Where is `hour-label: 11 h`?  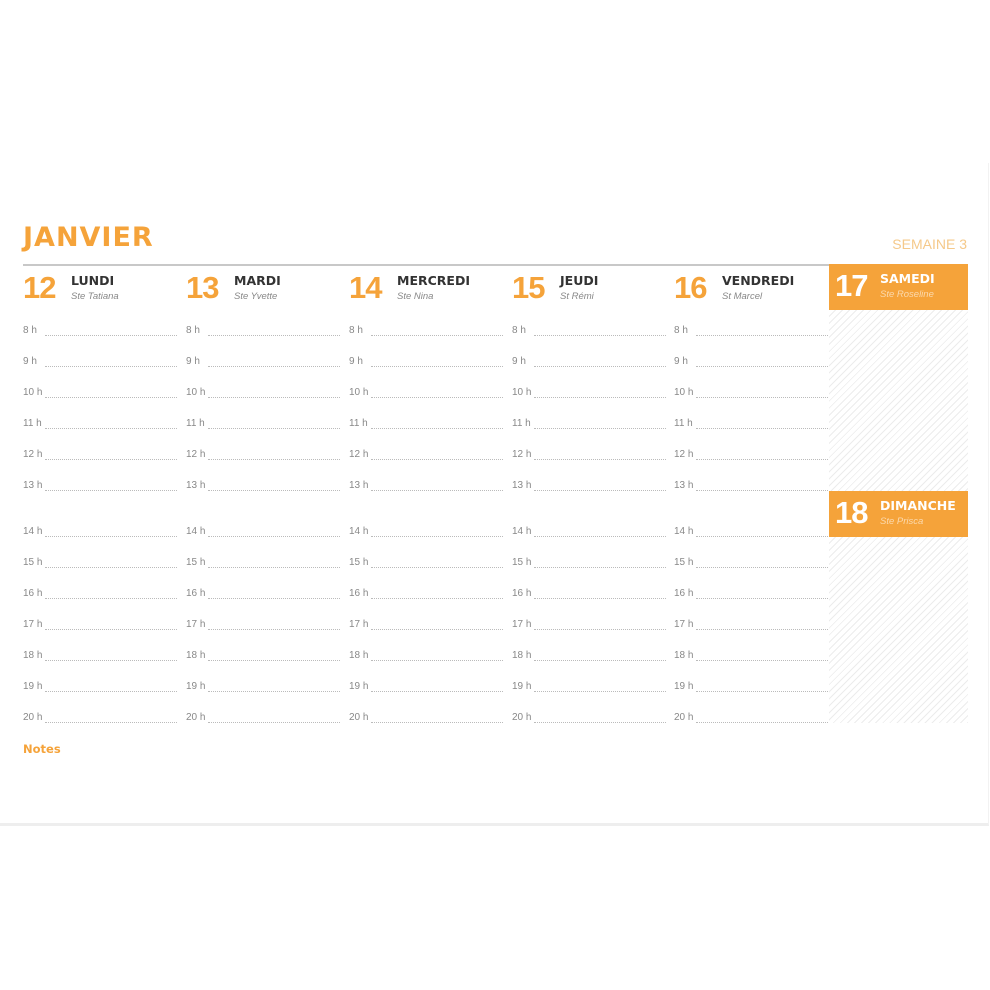 hour-label: 11 h is located at coordinates (195, 423).